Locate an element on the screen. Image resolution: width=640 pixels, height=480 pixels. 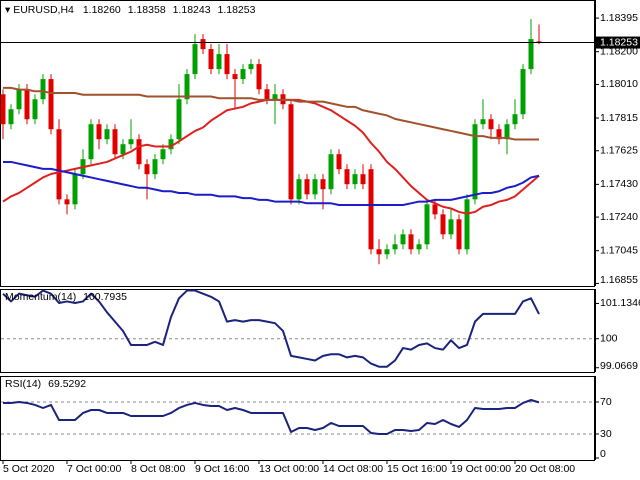
y-tick-label: 1.17430 is located at coordinates (619, 184).